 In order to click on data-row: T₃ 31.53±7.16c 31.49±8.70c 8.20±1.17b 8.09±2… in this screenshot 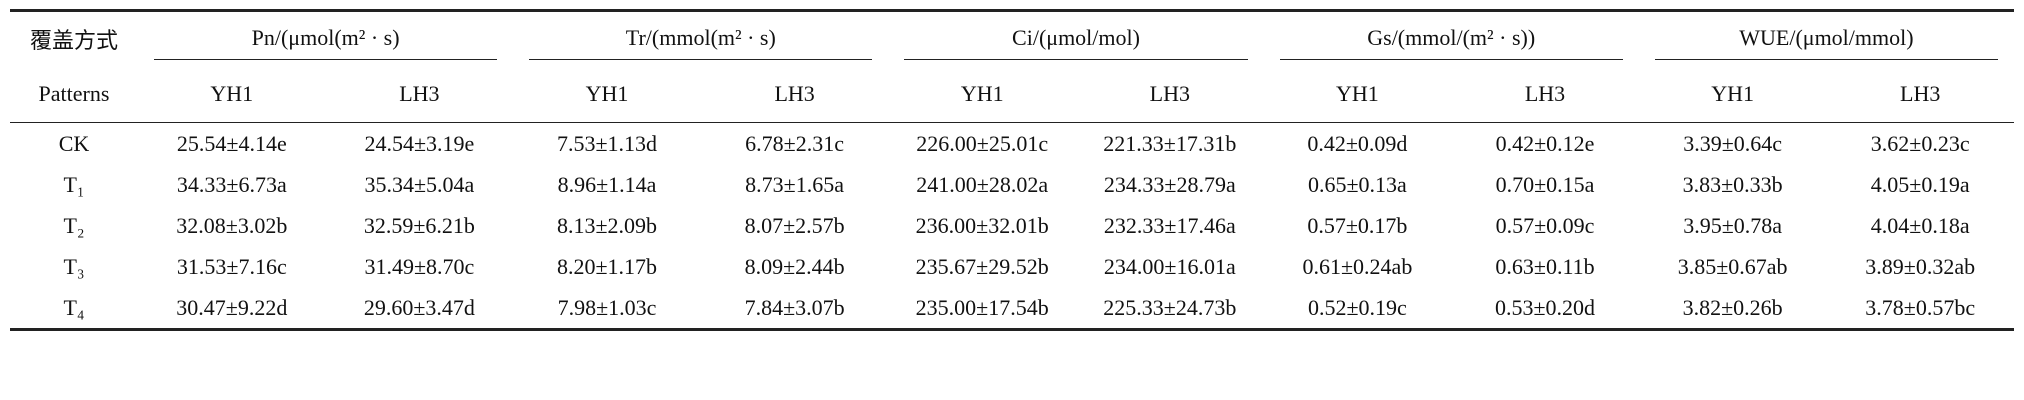, I will do `click(1012, 266)`.